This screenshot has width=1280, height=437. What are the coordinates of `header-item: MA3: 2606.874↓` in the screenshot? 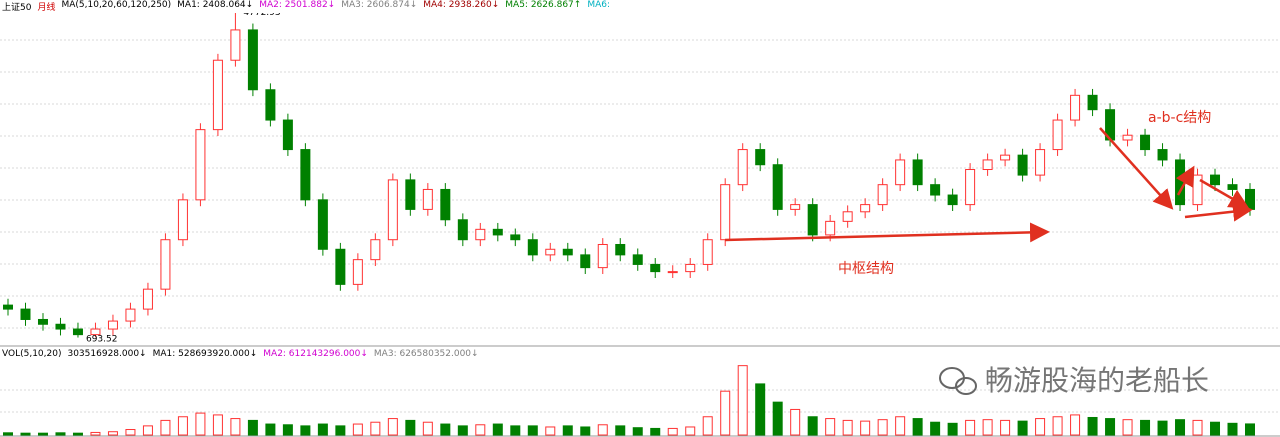 It's located at (379, 5).